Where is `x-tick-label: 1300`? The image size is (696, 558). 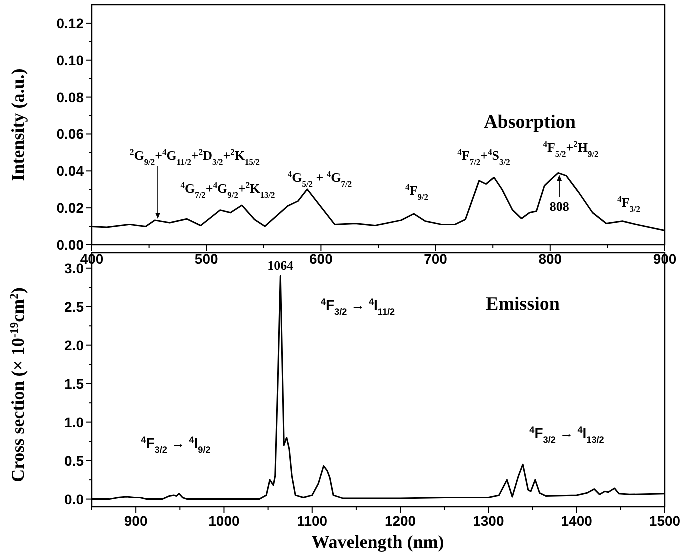 x-tick-label: 1300 is located at coordinates (488, 521).